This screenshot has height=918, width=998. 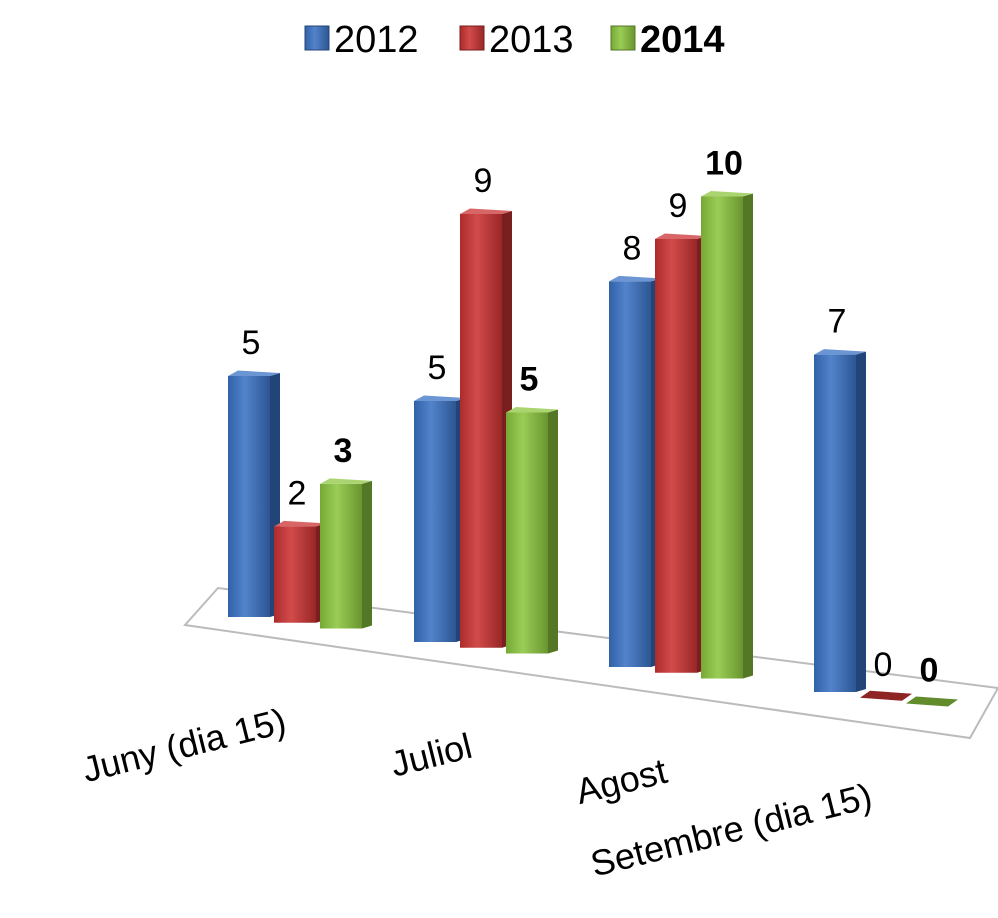 I want to click on legend: 2012 2013 2014, so click(x=514, y=40).